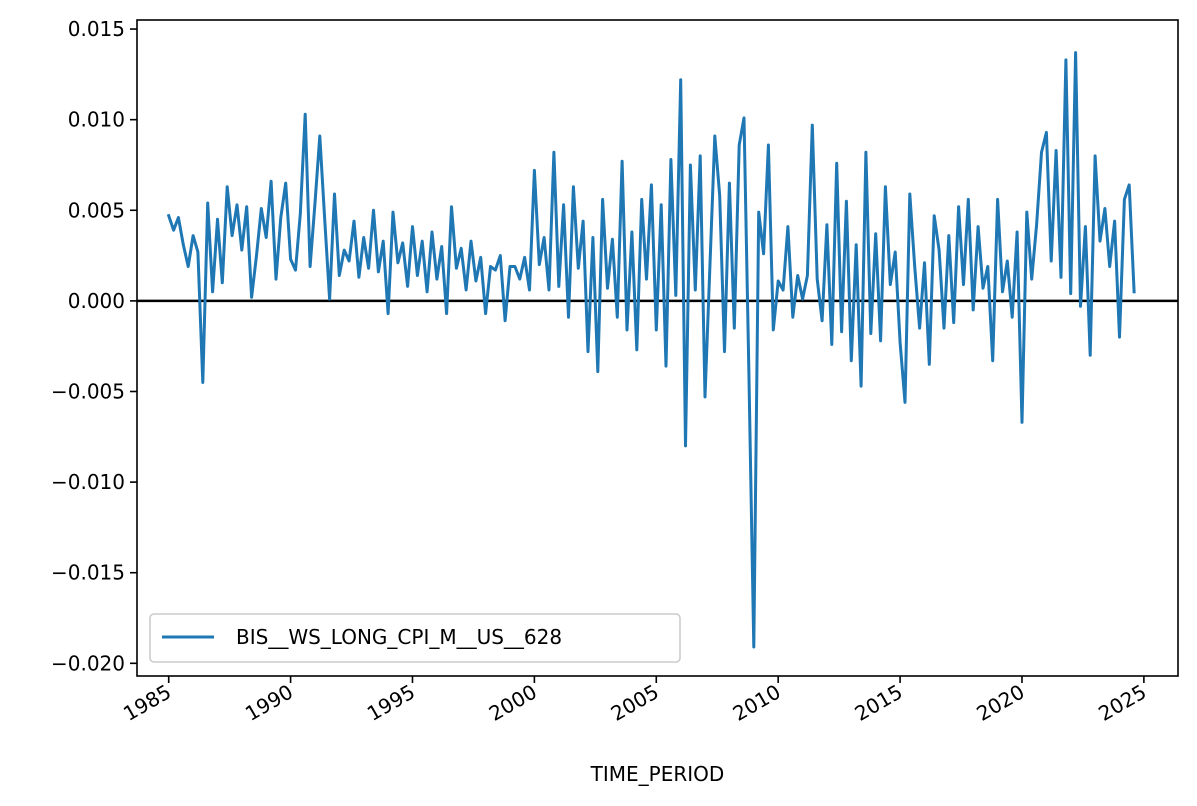 The width and height of the screenshot is (1197, 806). I want to click on legend-box, so click(415, 638).